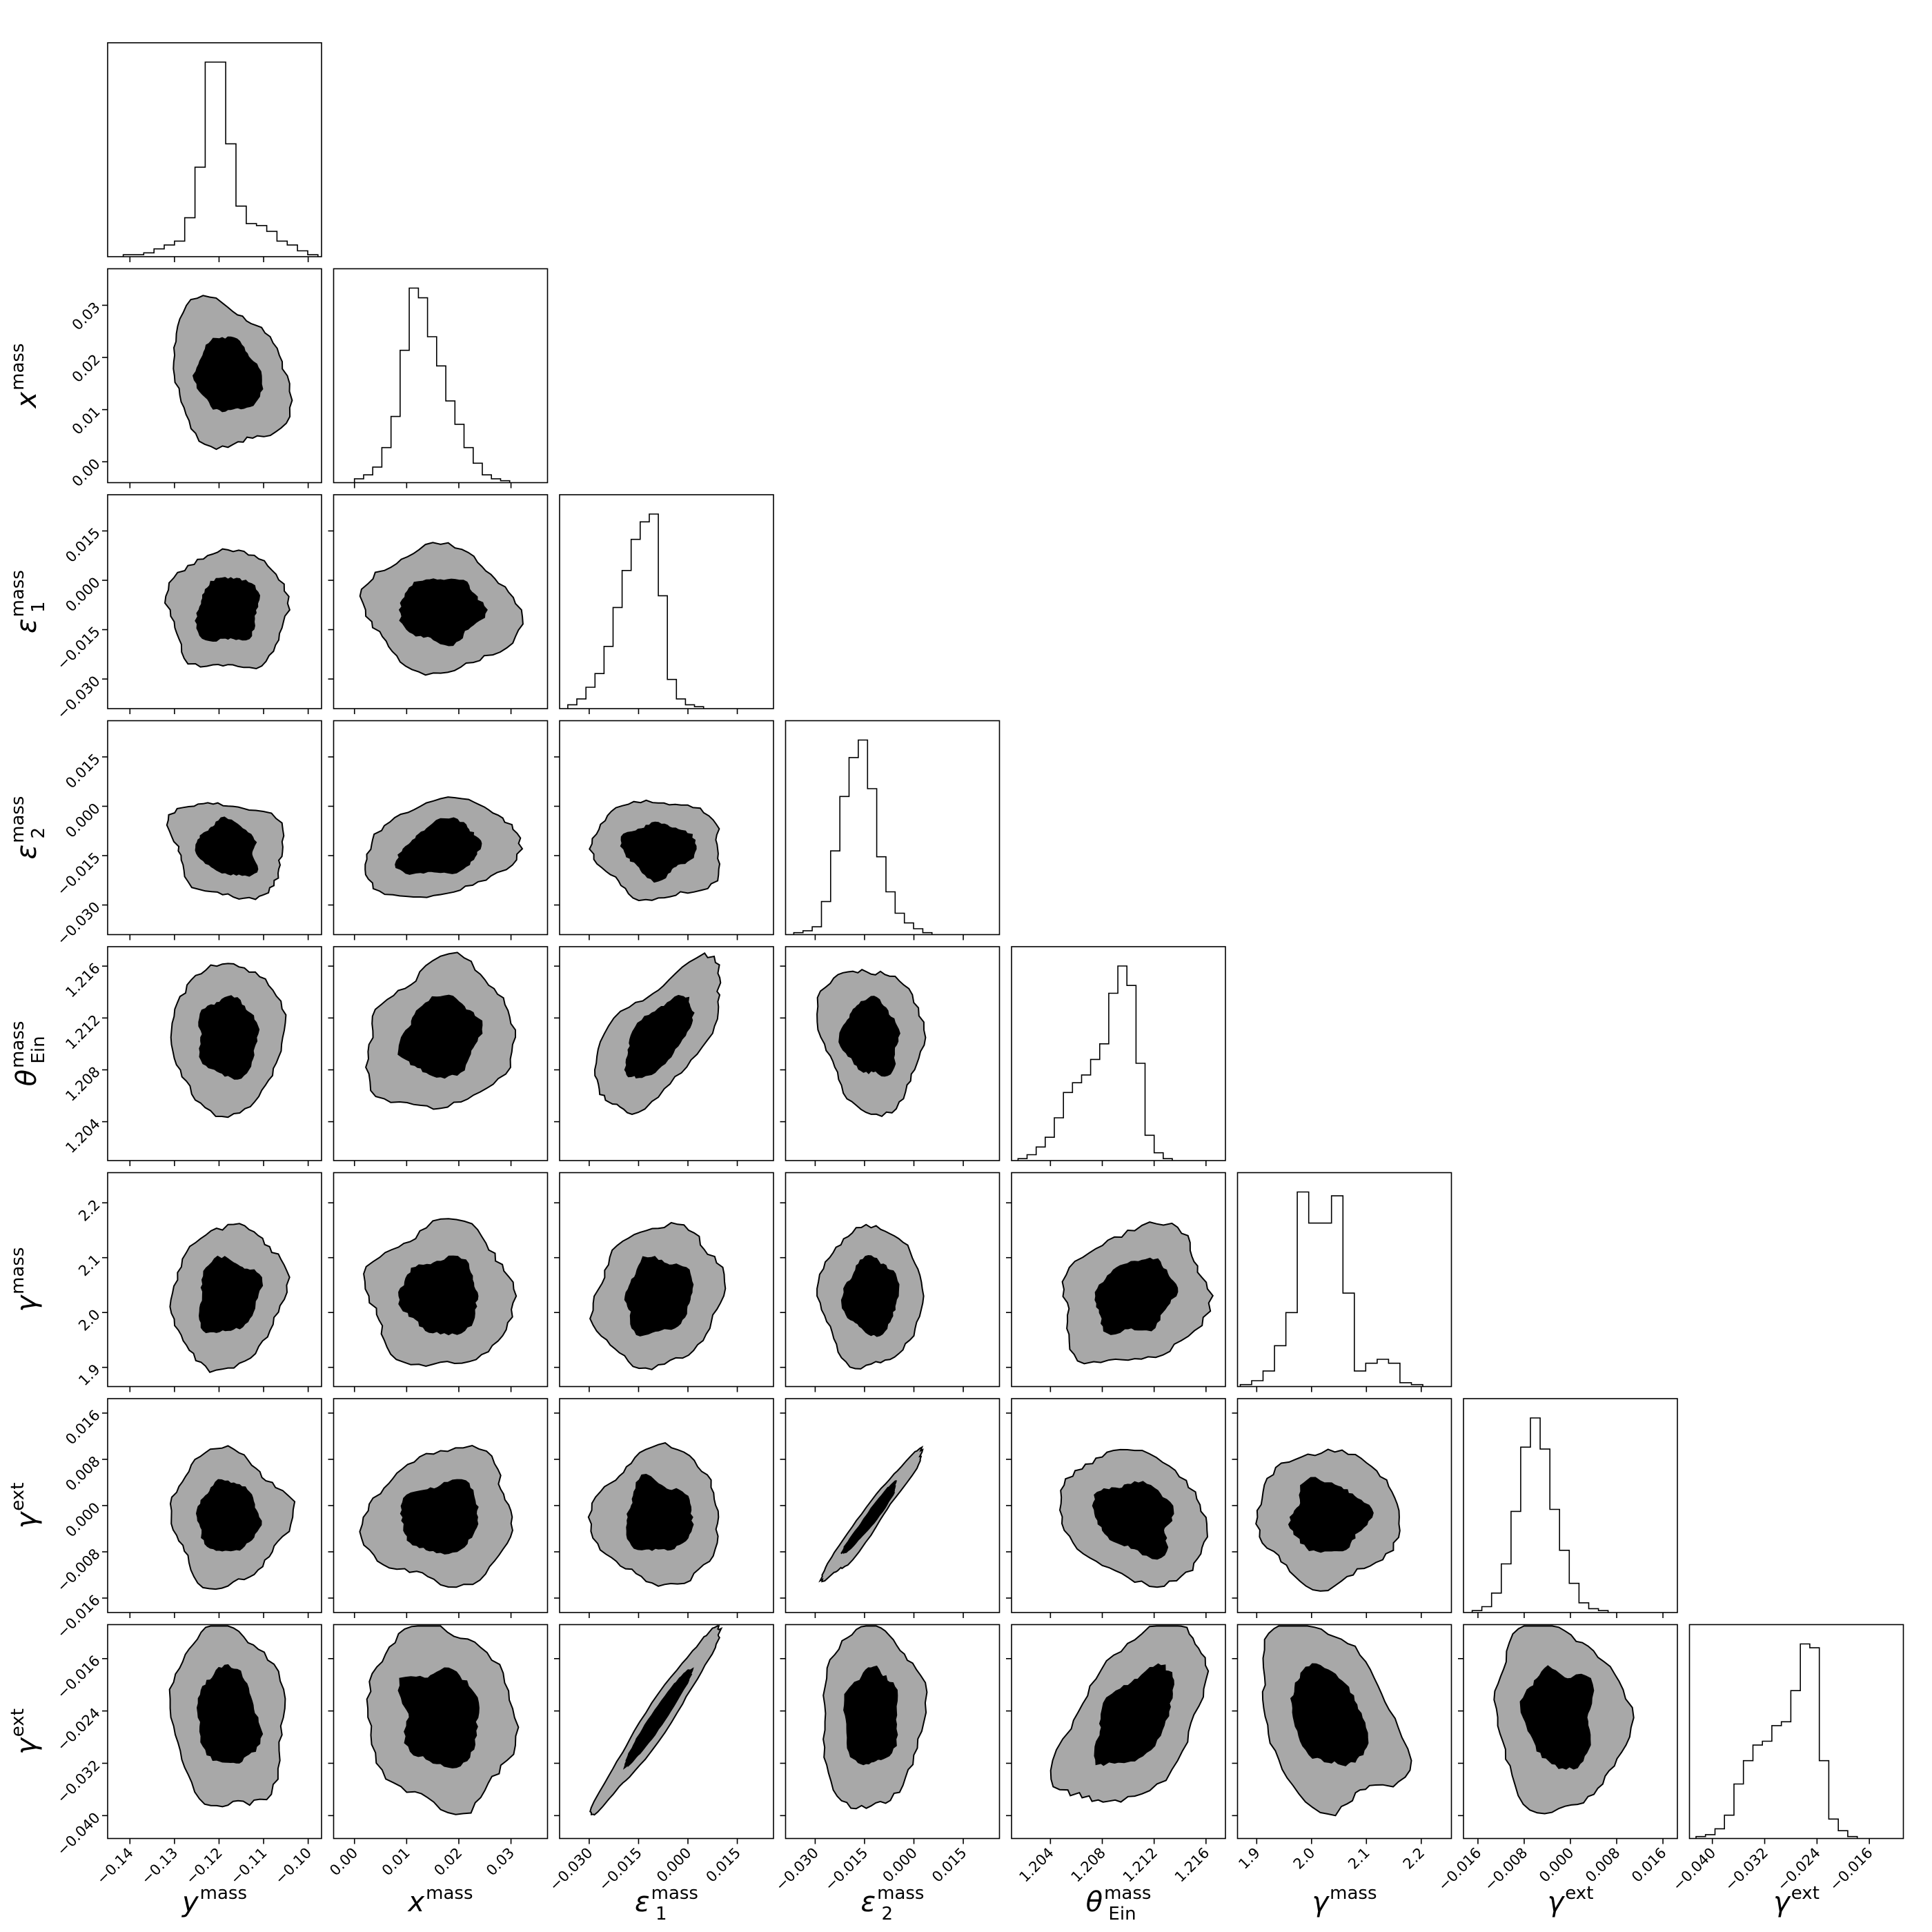 This screenshot has height=1932, width=1932. What do you see at coordinates (28, 601) in the screenshot?
I see `y-axis-label-epsilon_1^mass: εmass1` at bounding box center [28, 601].